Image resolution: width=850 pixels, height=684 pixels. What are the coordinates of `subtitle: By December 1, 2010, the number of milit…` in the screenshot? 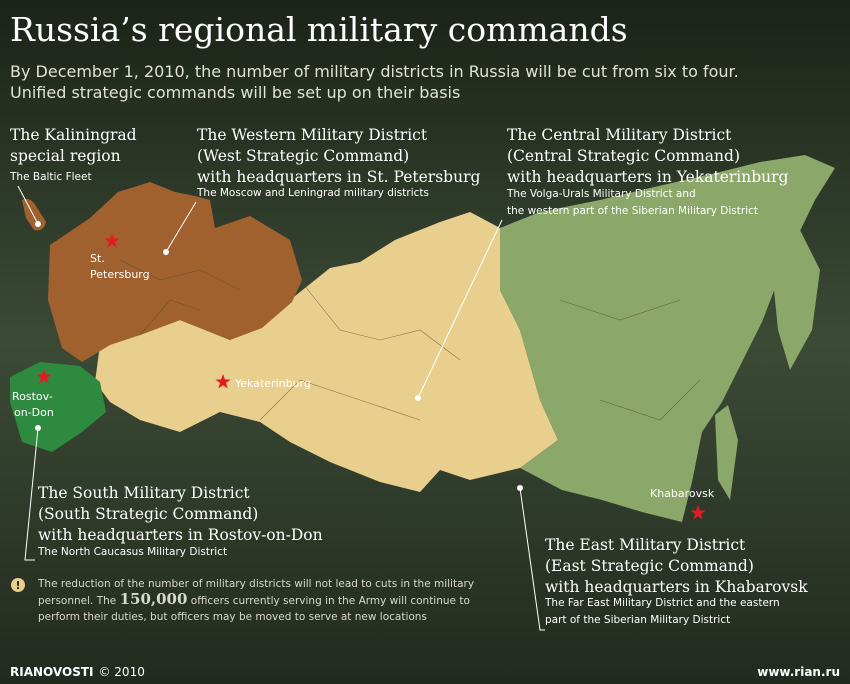 It's located at (374, 71).